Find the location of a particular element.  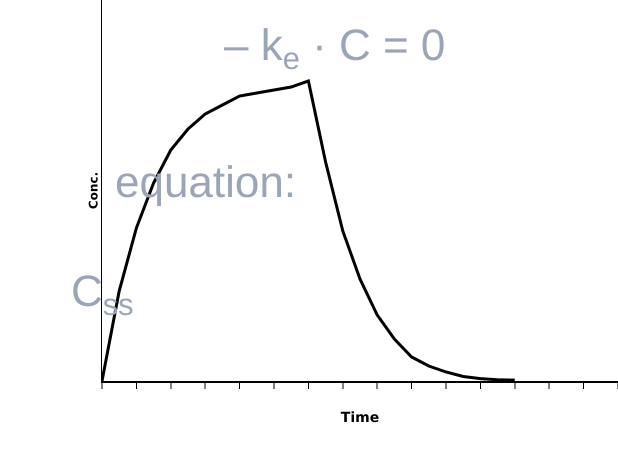

y-axis-title: Conc. is located at coordinates (93, 191).